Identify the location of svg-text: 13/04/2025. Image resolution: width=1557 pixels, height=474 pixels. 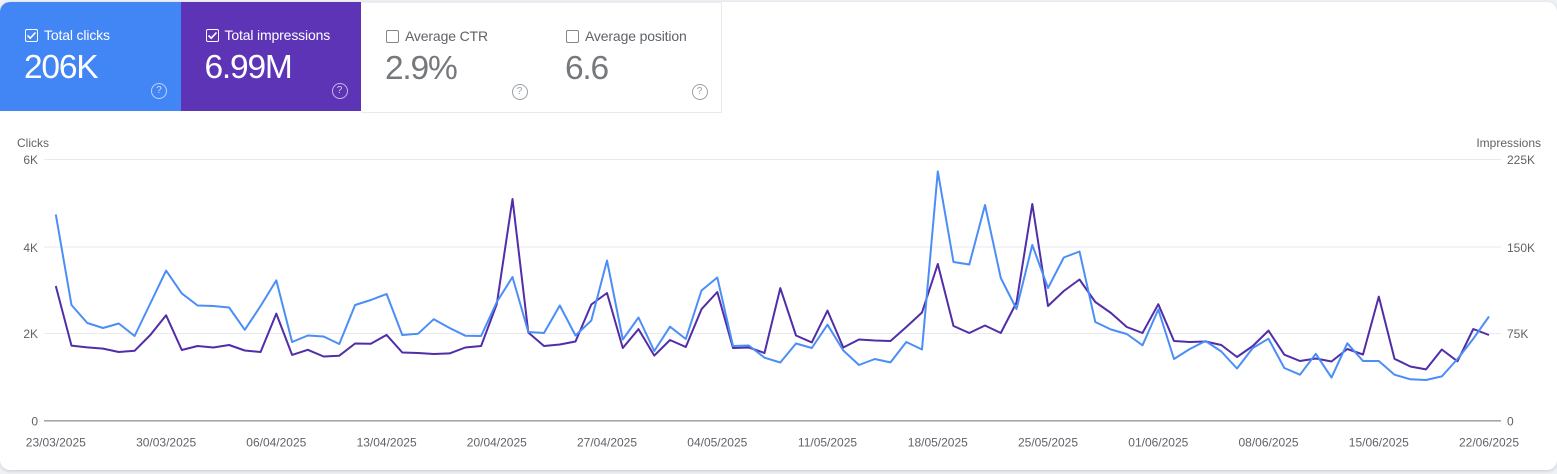
(387, 443).